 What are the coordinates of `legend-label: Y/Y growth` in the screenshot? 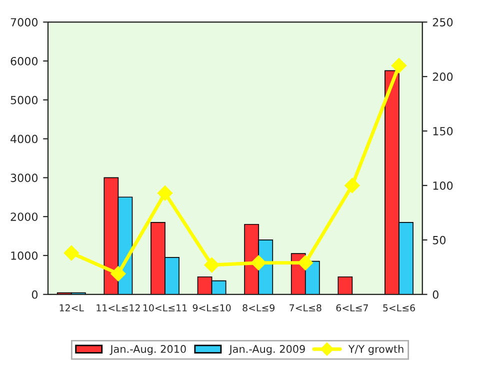 It's located at (376, 349).